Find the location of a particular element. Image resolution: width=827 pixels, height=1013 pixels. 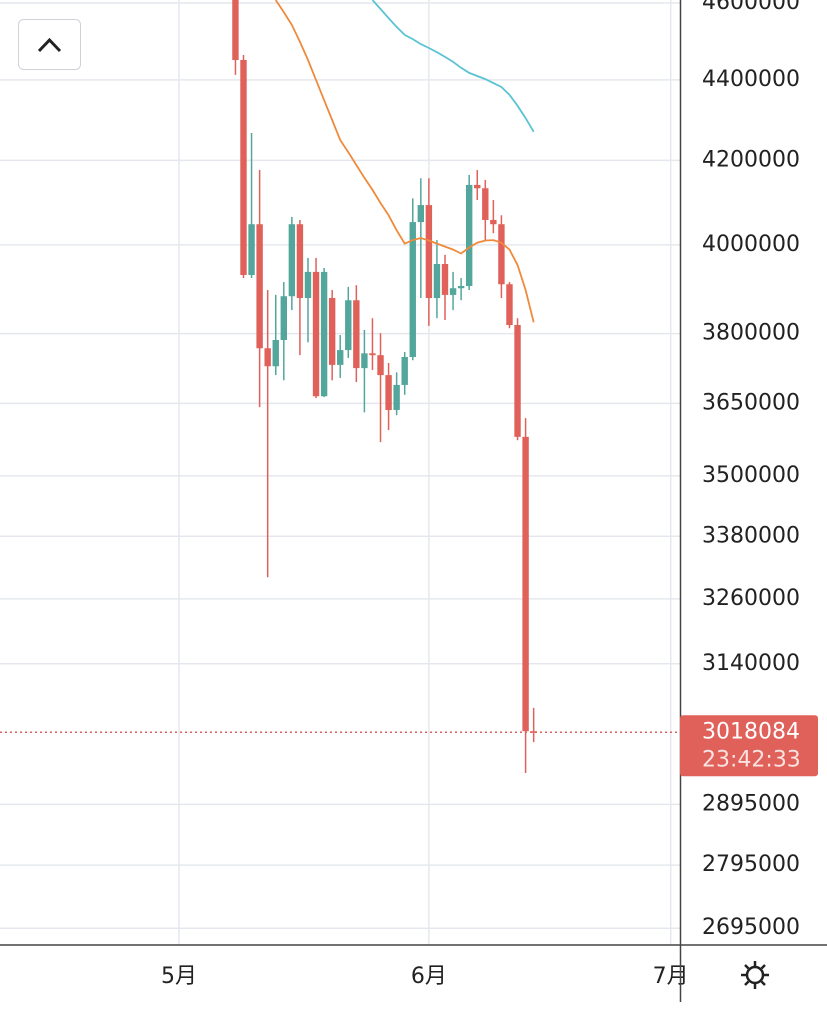

y-tick-label: 2695000 is located at coordinates (751, 927).